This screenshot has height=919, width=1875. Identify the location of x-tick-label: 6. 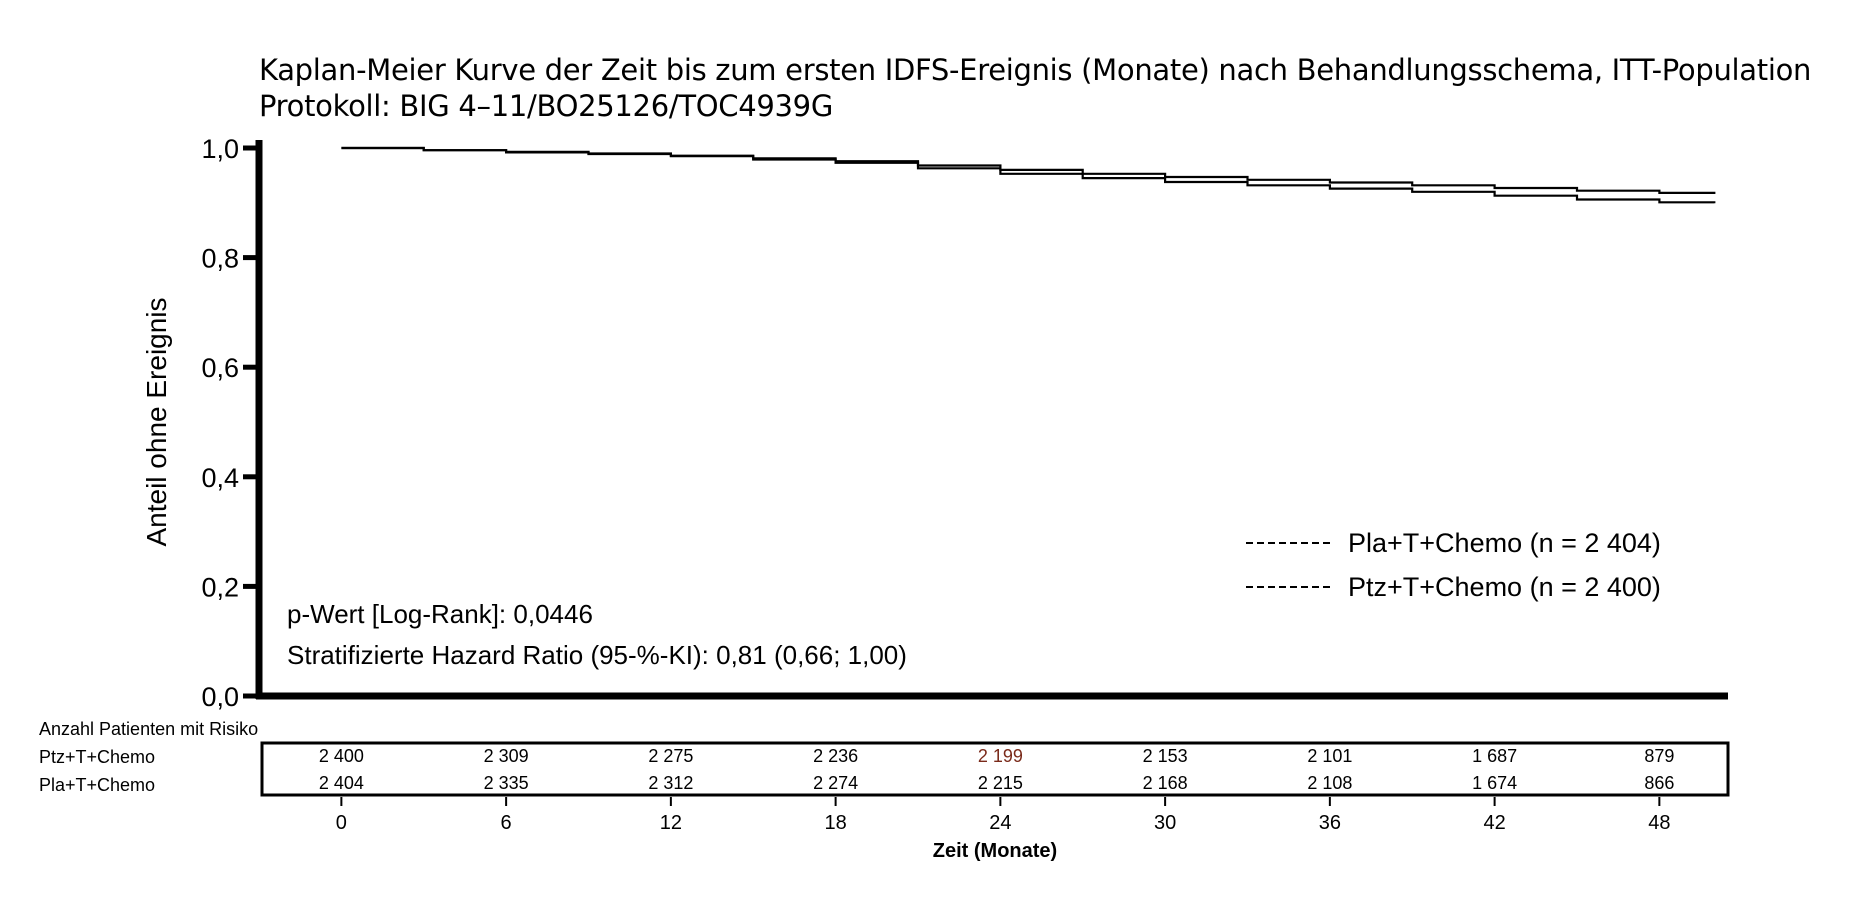
(506, 823).